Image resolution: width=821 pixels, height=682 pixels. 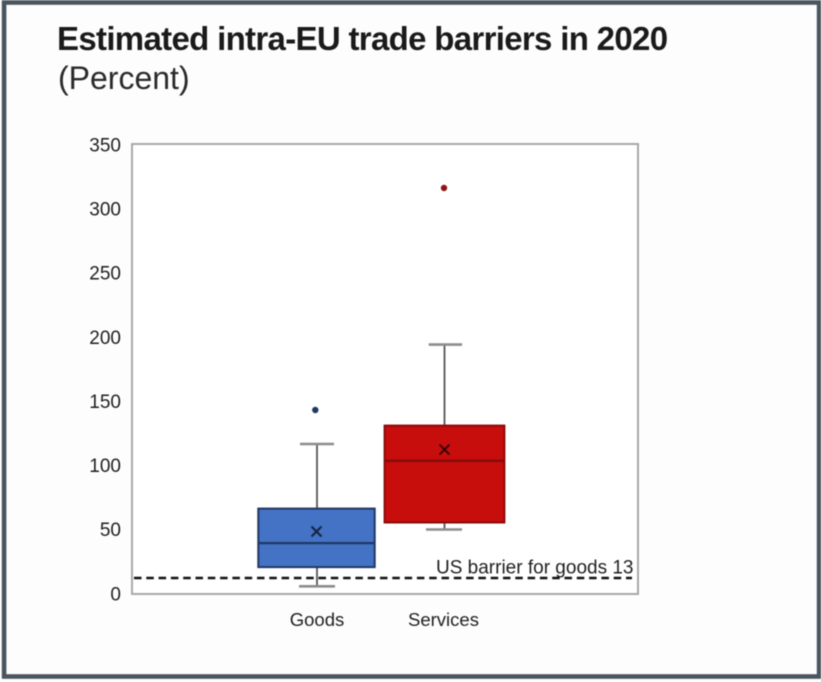 I want to click on svg-text: 200, so click(x=105, y=338).